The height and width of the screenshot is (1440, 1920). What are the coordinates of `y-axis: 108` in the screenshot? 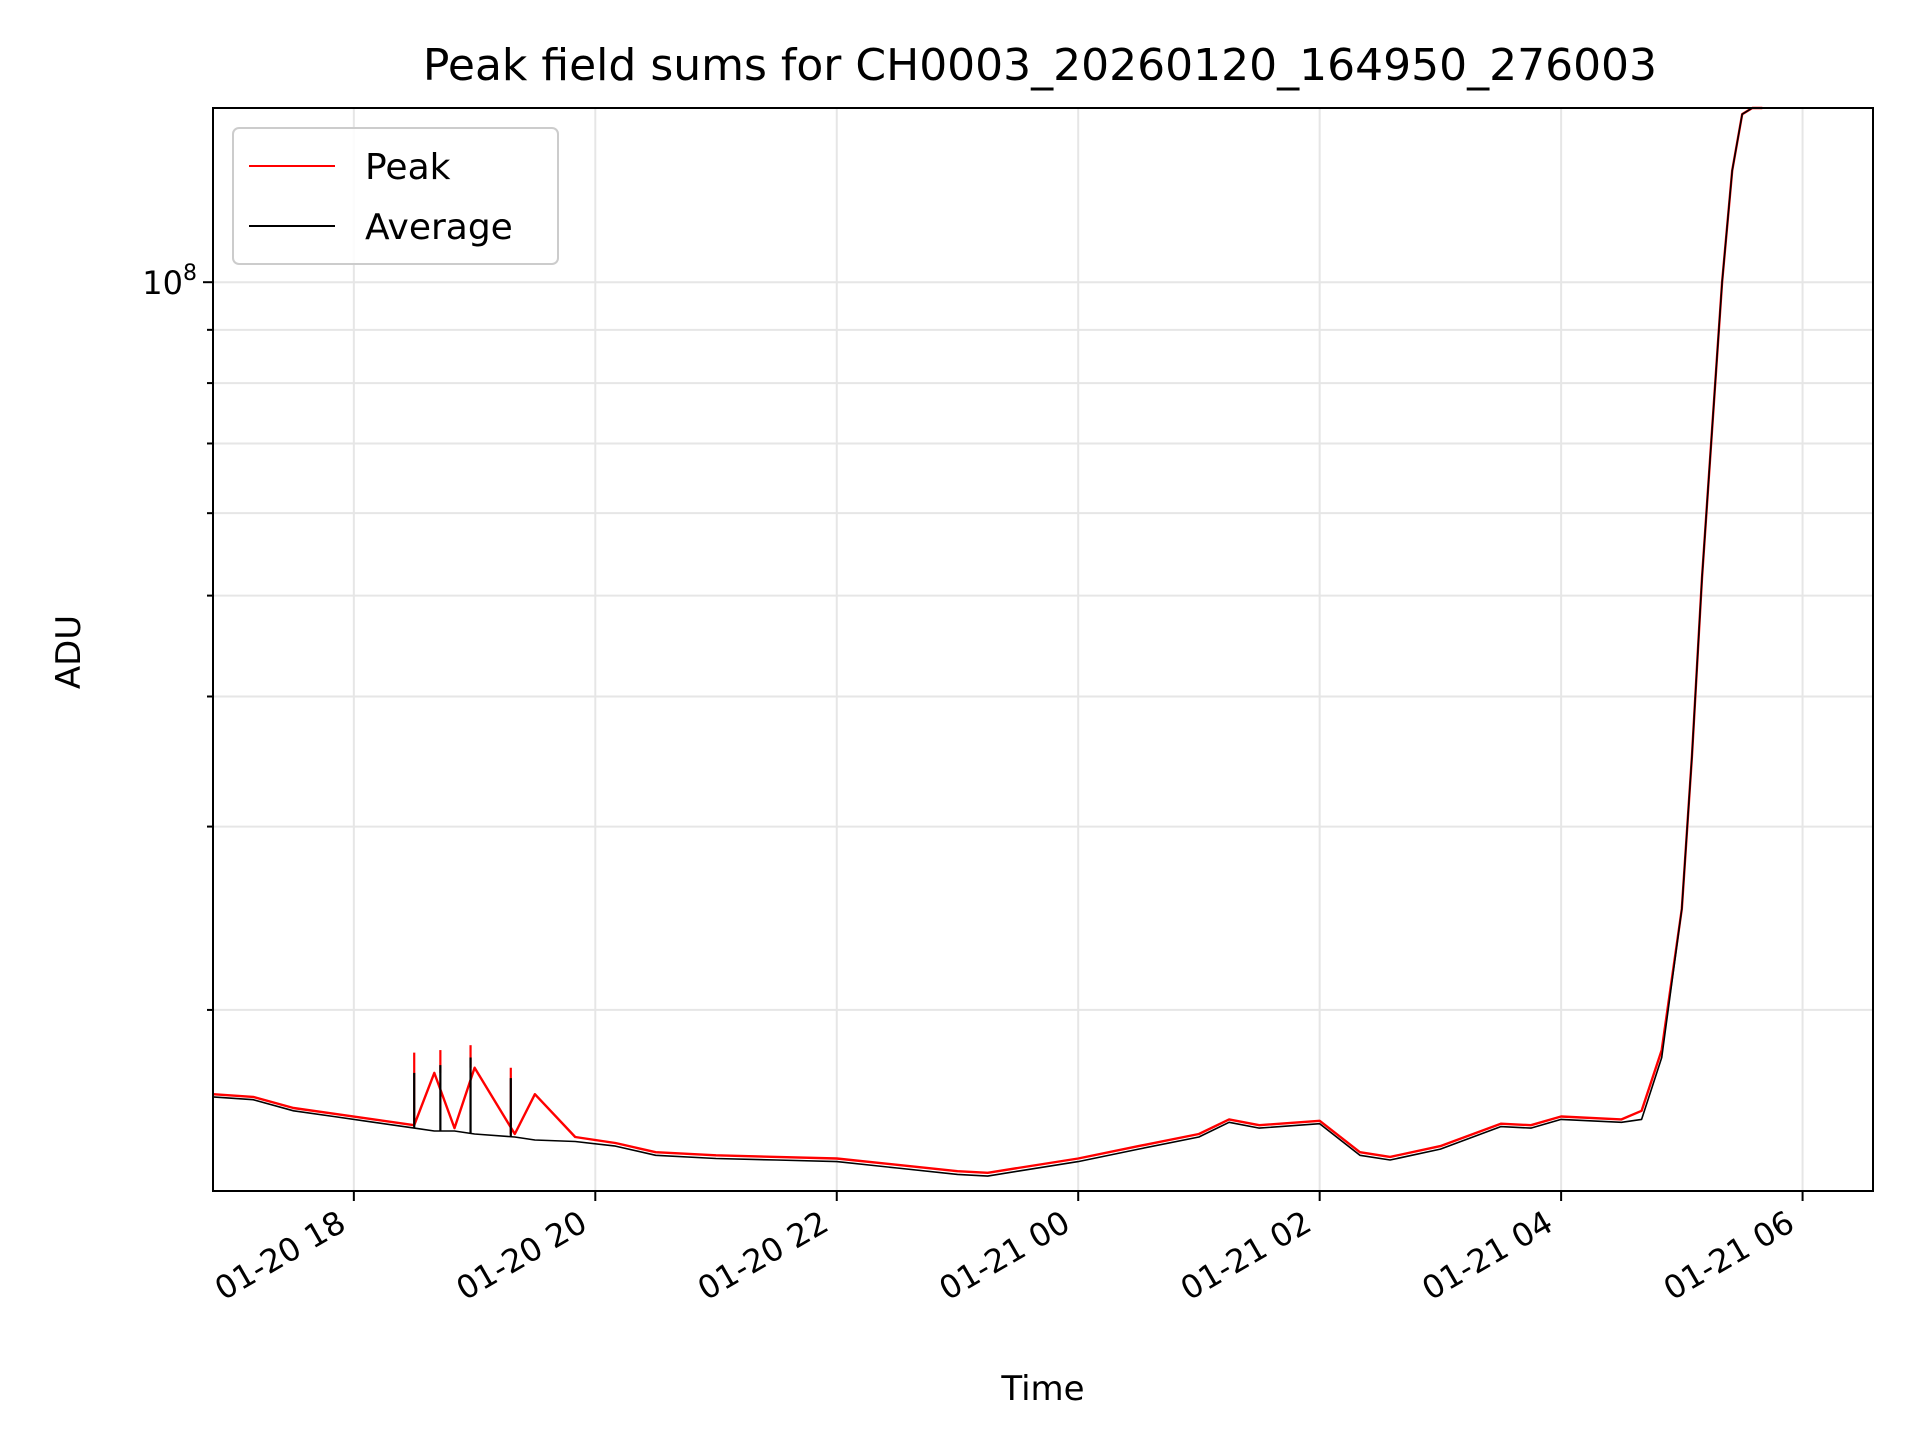 It's located at (177, 636).